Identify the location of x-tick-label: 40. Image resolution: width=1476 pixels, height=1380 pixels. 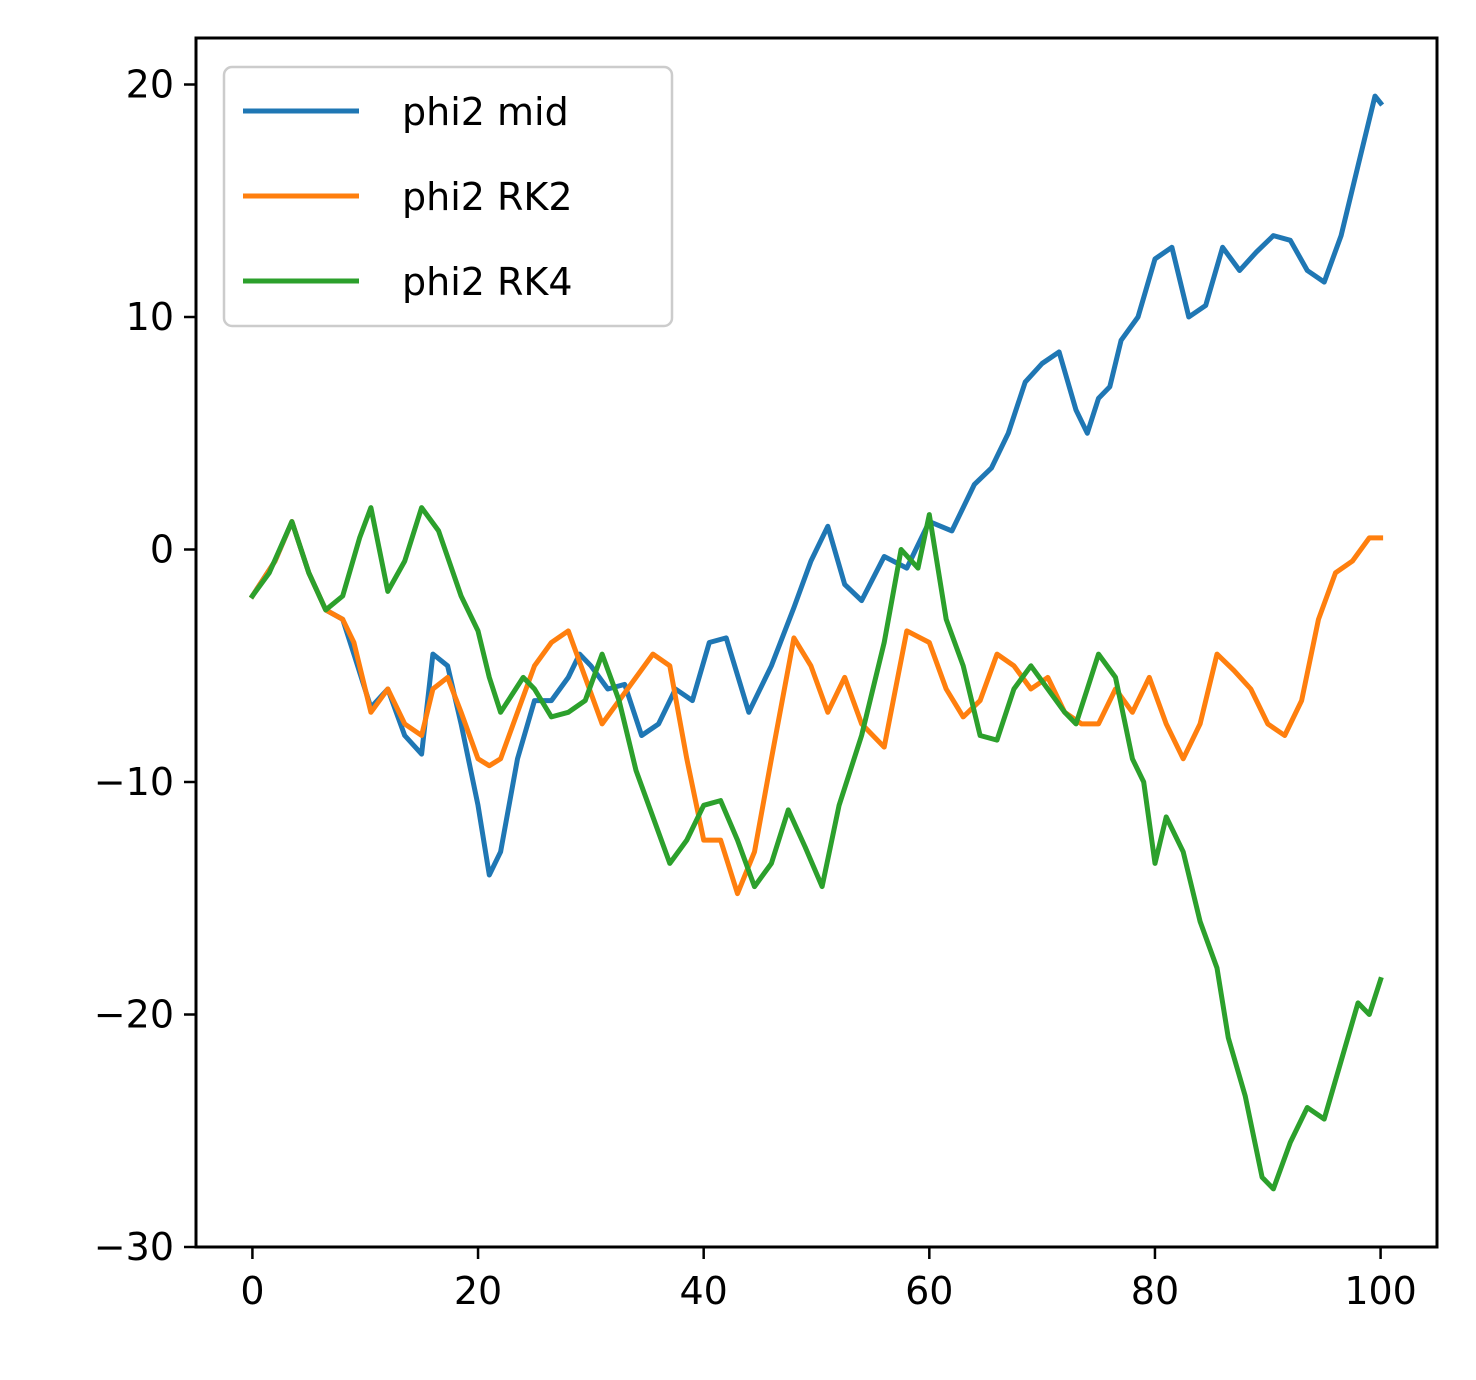
(704, 1291).